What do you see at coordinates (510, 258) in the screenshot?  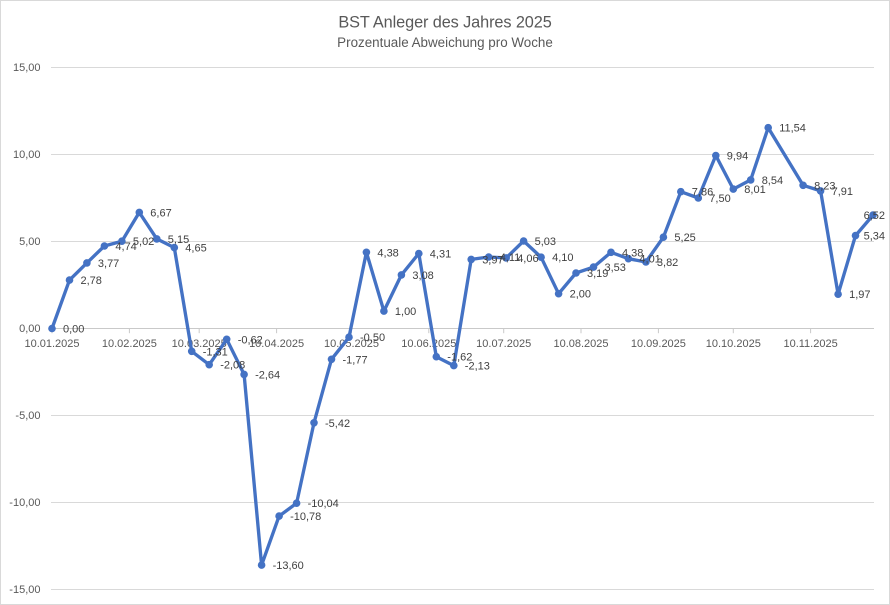 I see `svg-text: 4,11` at bounding box center [510, 258].